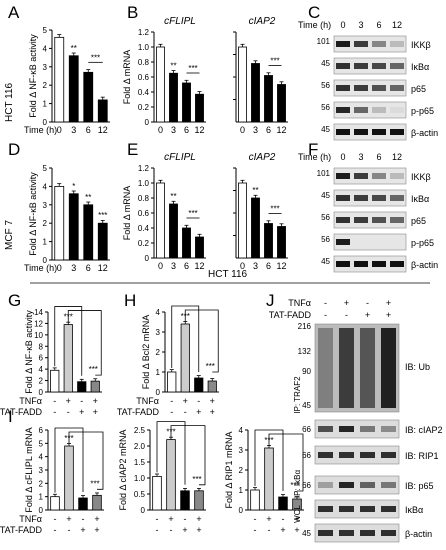 The width and height of the screenshot is (446, 550). Describe the element at coordinates (147, 258) in the screenshot. I see `y-tick-label-E1: 0` at that location.